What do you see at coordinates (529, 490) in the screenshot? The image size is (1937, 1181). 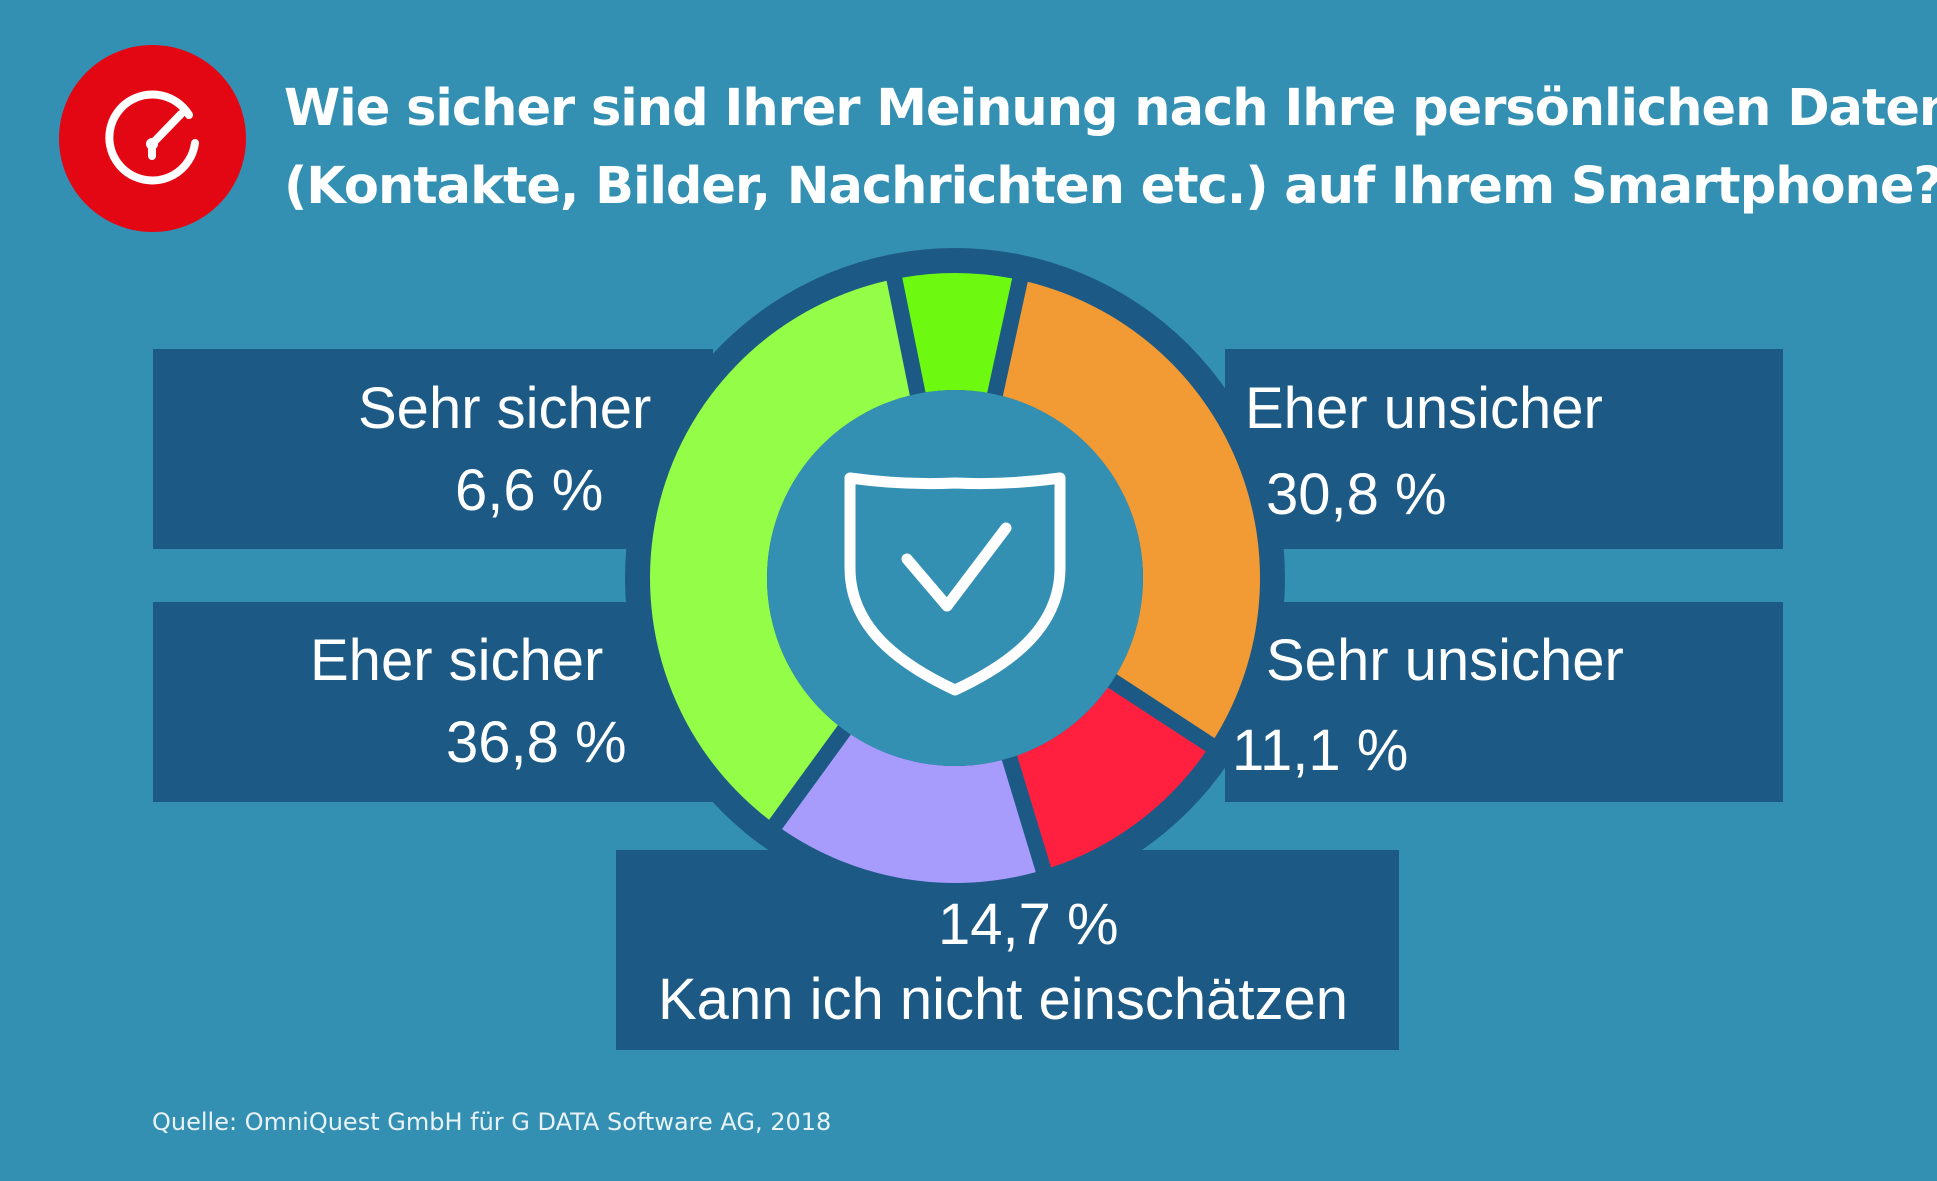 I see `value-label-sehr-sicher: 6,6 %` at bounding box center [529, 490].